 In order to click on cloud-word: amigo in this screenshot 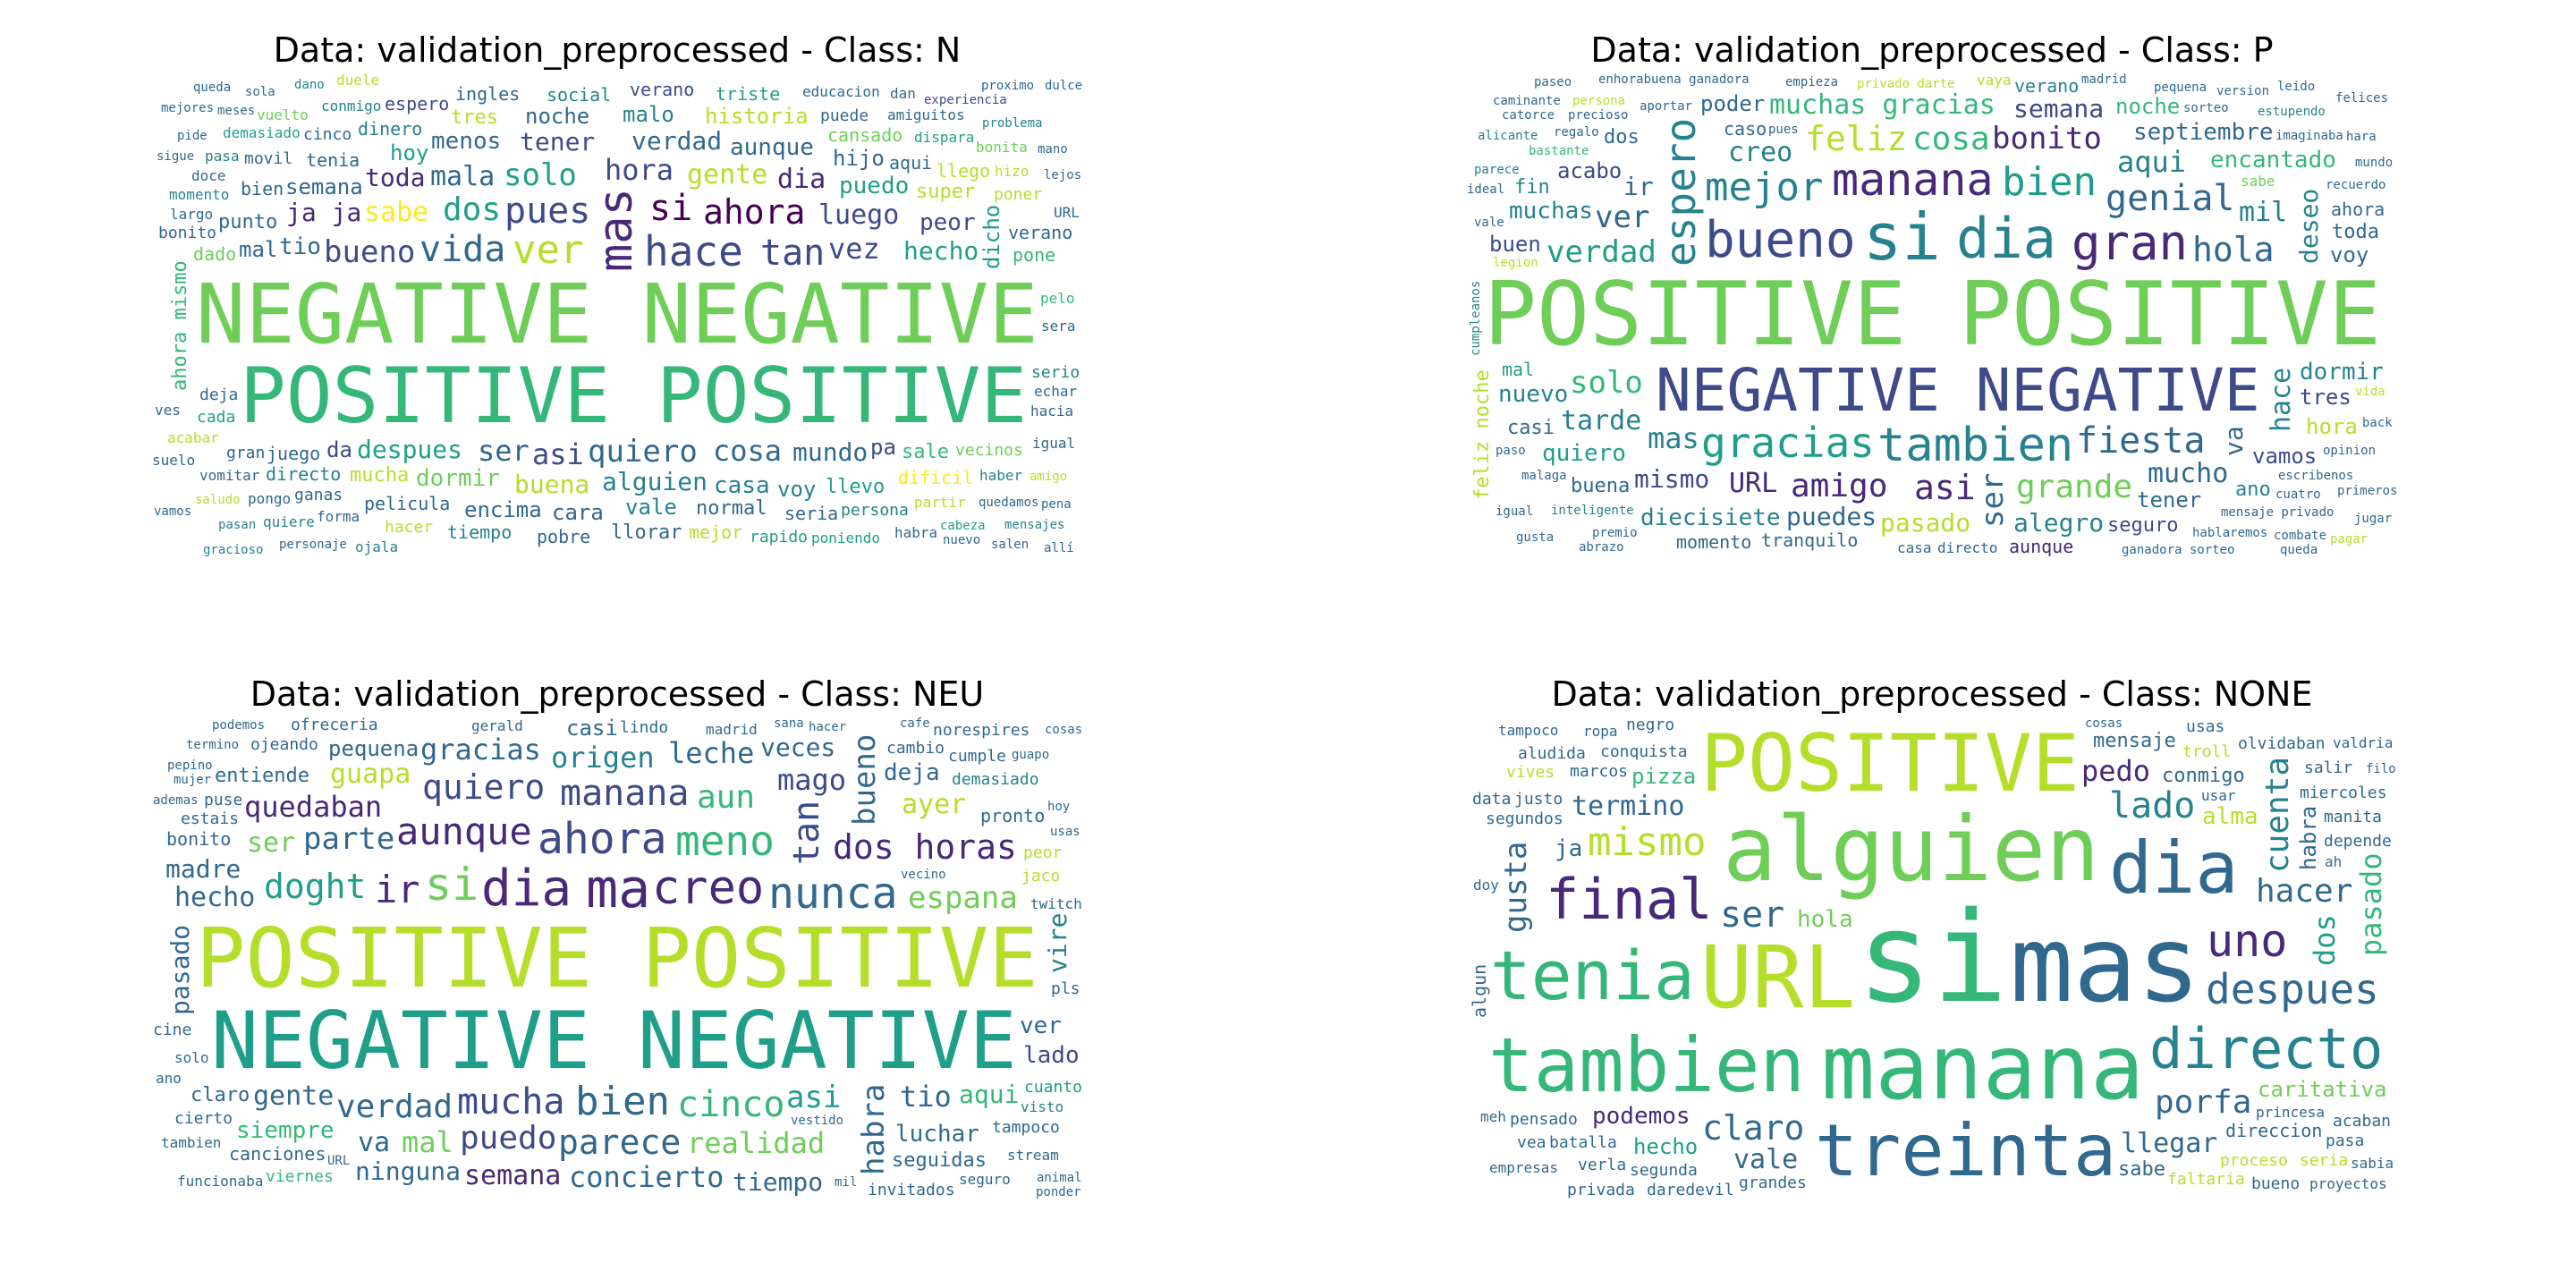, I will do `click(1049, 477)`.